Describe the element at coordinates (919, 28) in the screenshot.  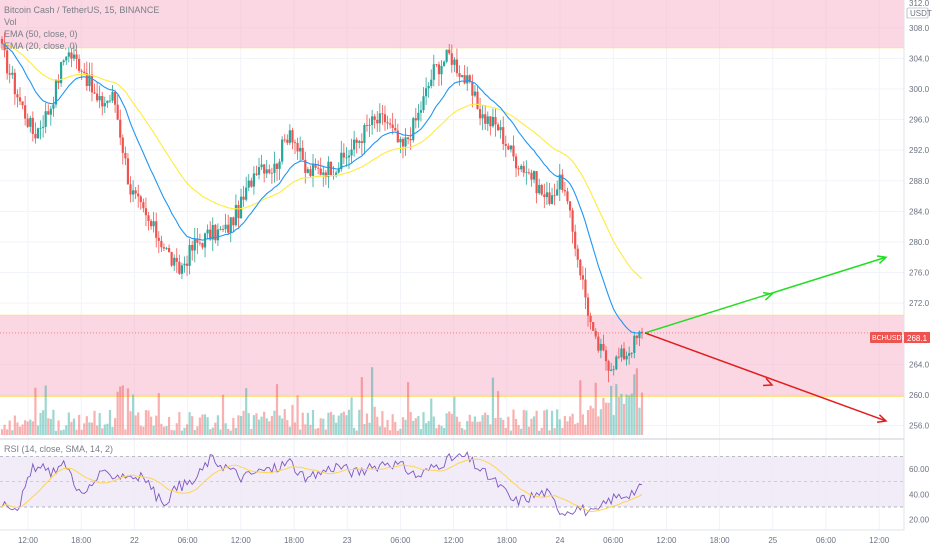
I see `y-tick-label: 308.0` at that location.